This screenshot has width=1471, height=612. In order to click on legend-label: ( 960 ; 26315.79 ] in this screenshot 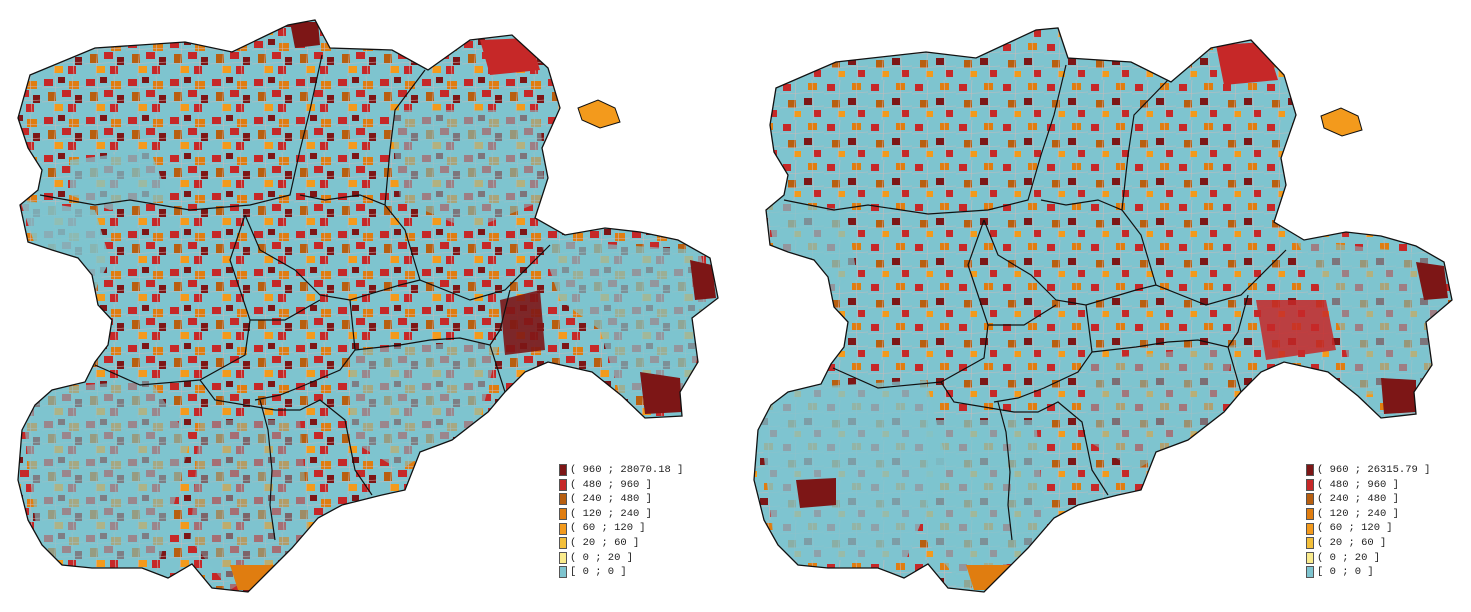, I will do `click(1374, 470)`.